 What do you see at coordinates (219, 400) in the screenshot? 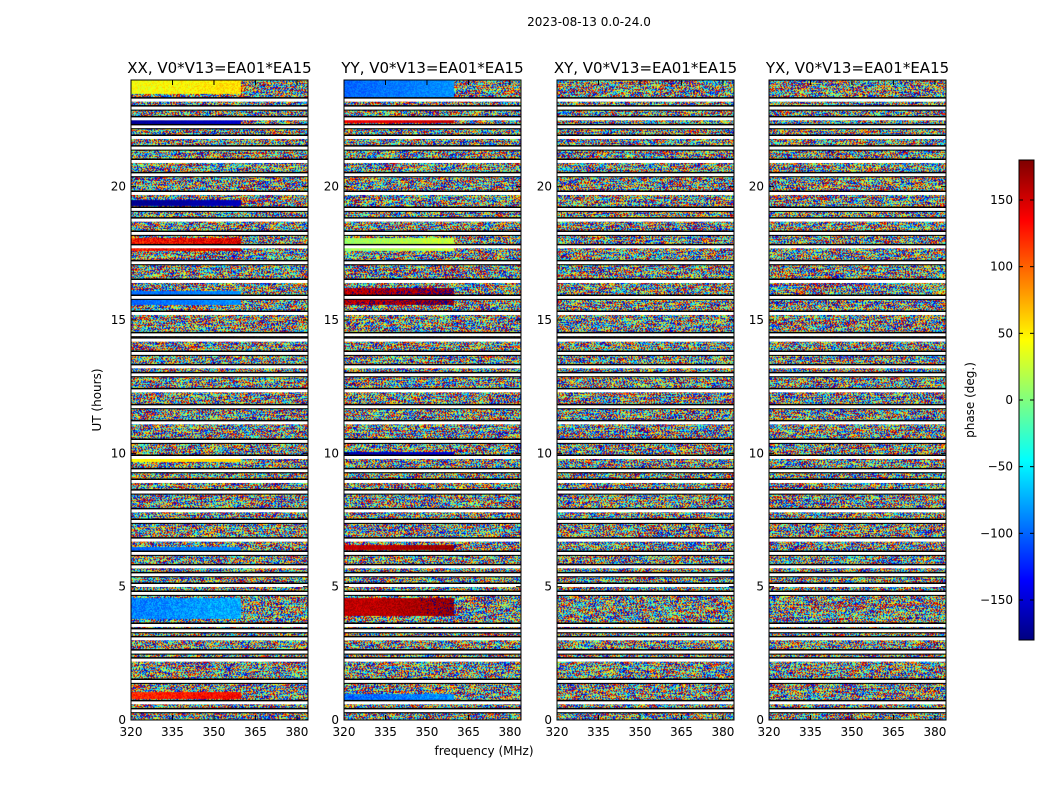
I see `panel-frame` at bounding box center [219, 400].